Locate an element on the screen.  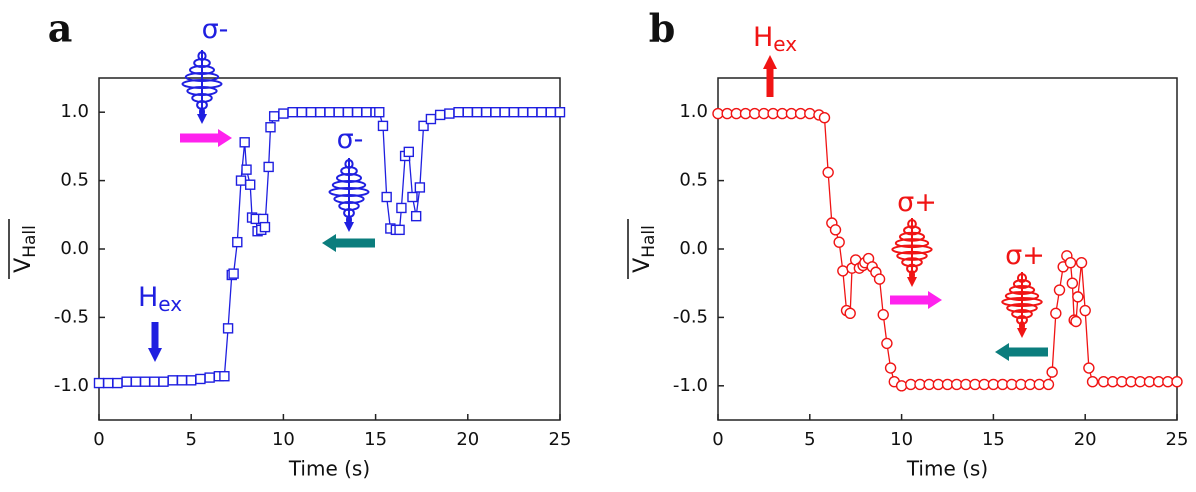
panel-label: b is located at coordinates (662, 28).